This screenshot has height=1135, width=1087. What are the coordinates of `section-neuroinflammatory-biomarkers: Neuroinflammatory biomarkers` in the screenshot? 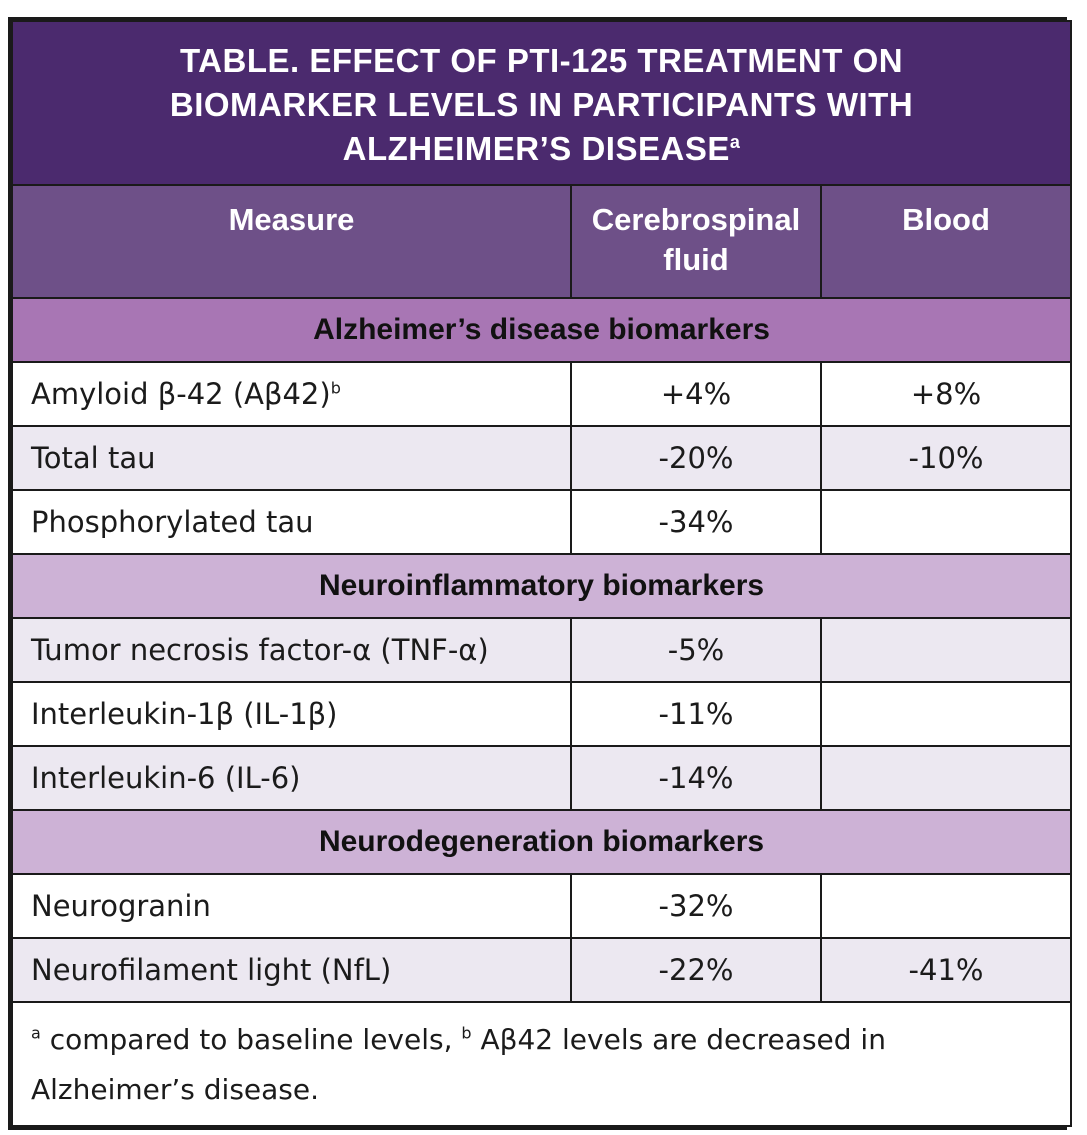 It's located at (541, 586).